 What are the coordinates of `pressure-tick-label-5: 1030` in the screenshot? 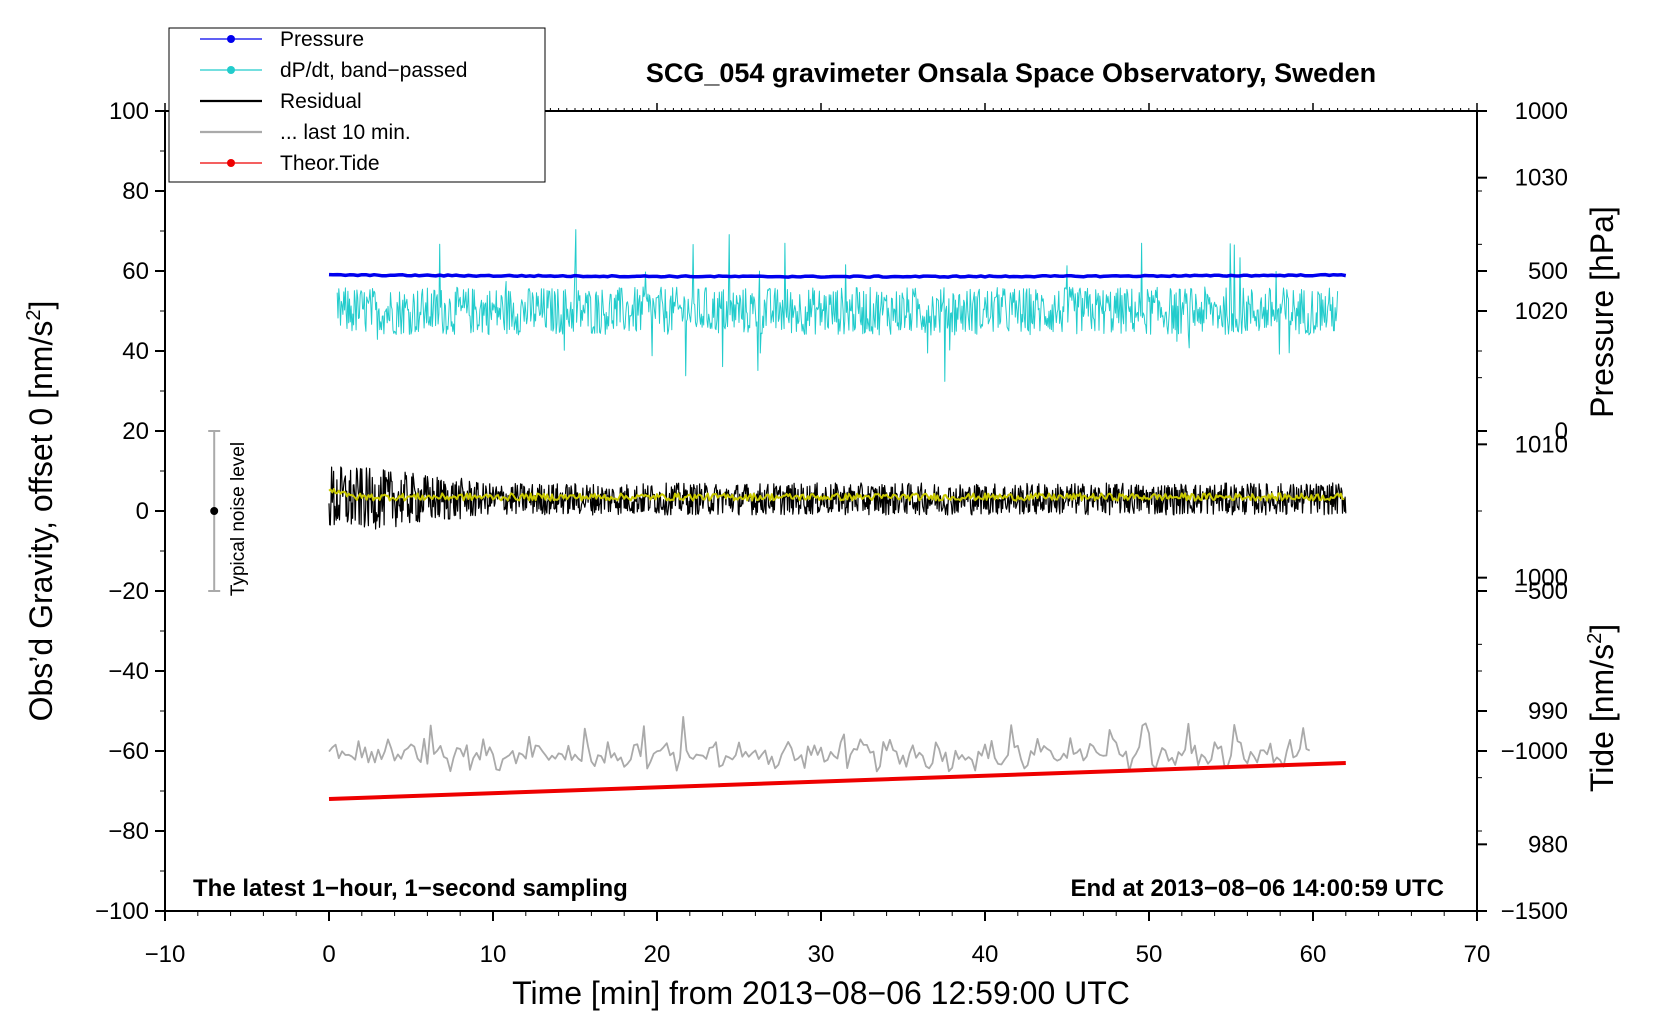 It's located at (1541, 178).